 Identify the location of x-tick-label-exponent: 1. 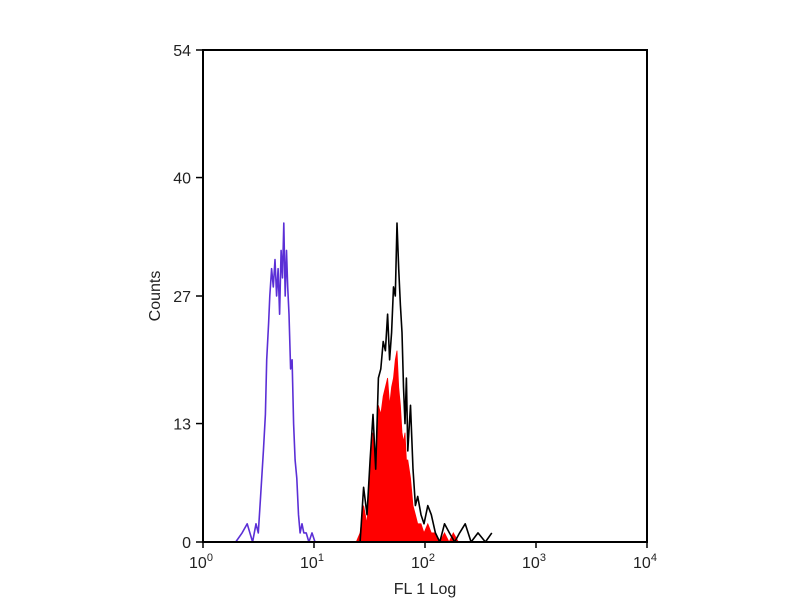
(321, 558).